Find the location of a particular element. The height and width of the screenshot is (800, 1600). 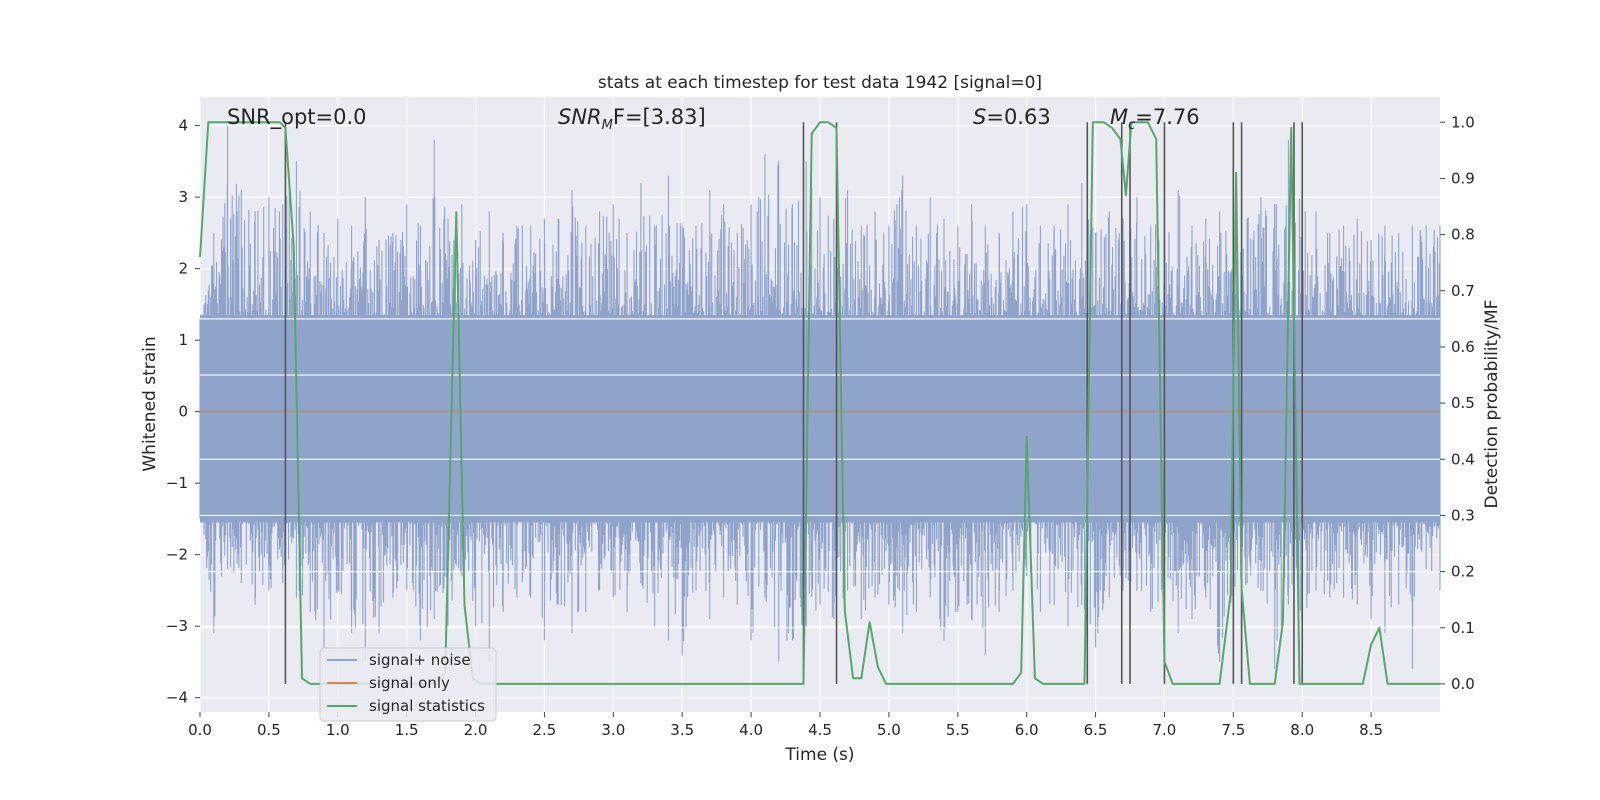

annotation-mc: Mc=7.76 is located at coordinates (1155, 119).